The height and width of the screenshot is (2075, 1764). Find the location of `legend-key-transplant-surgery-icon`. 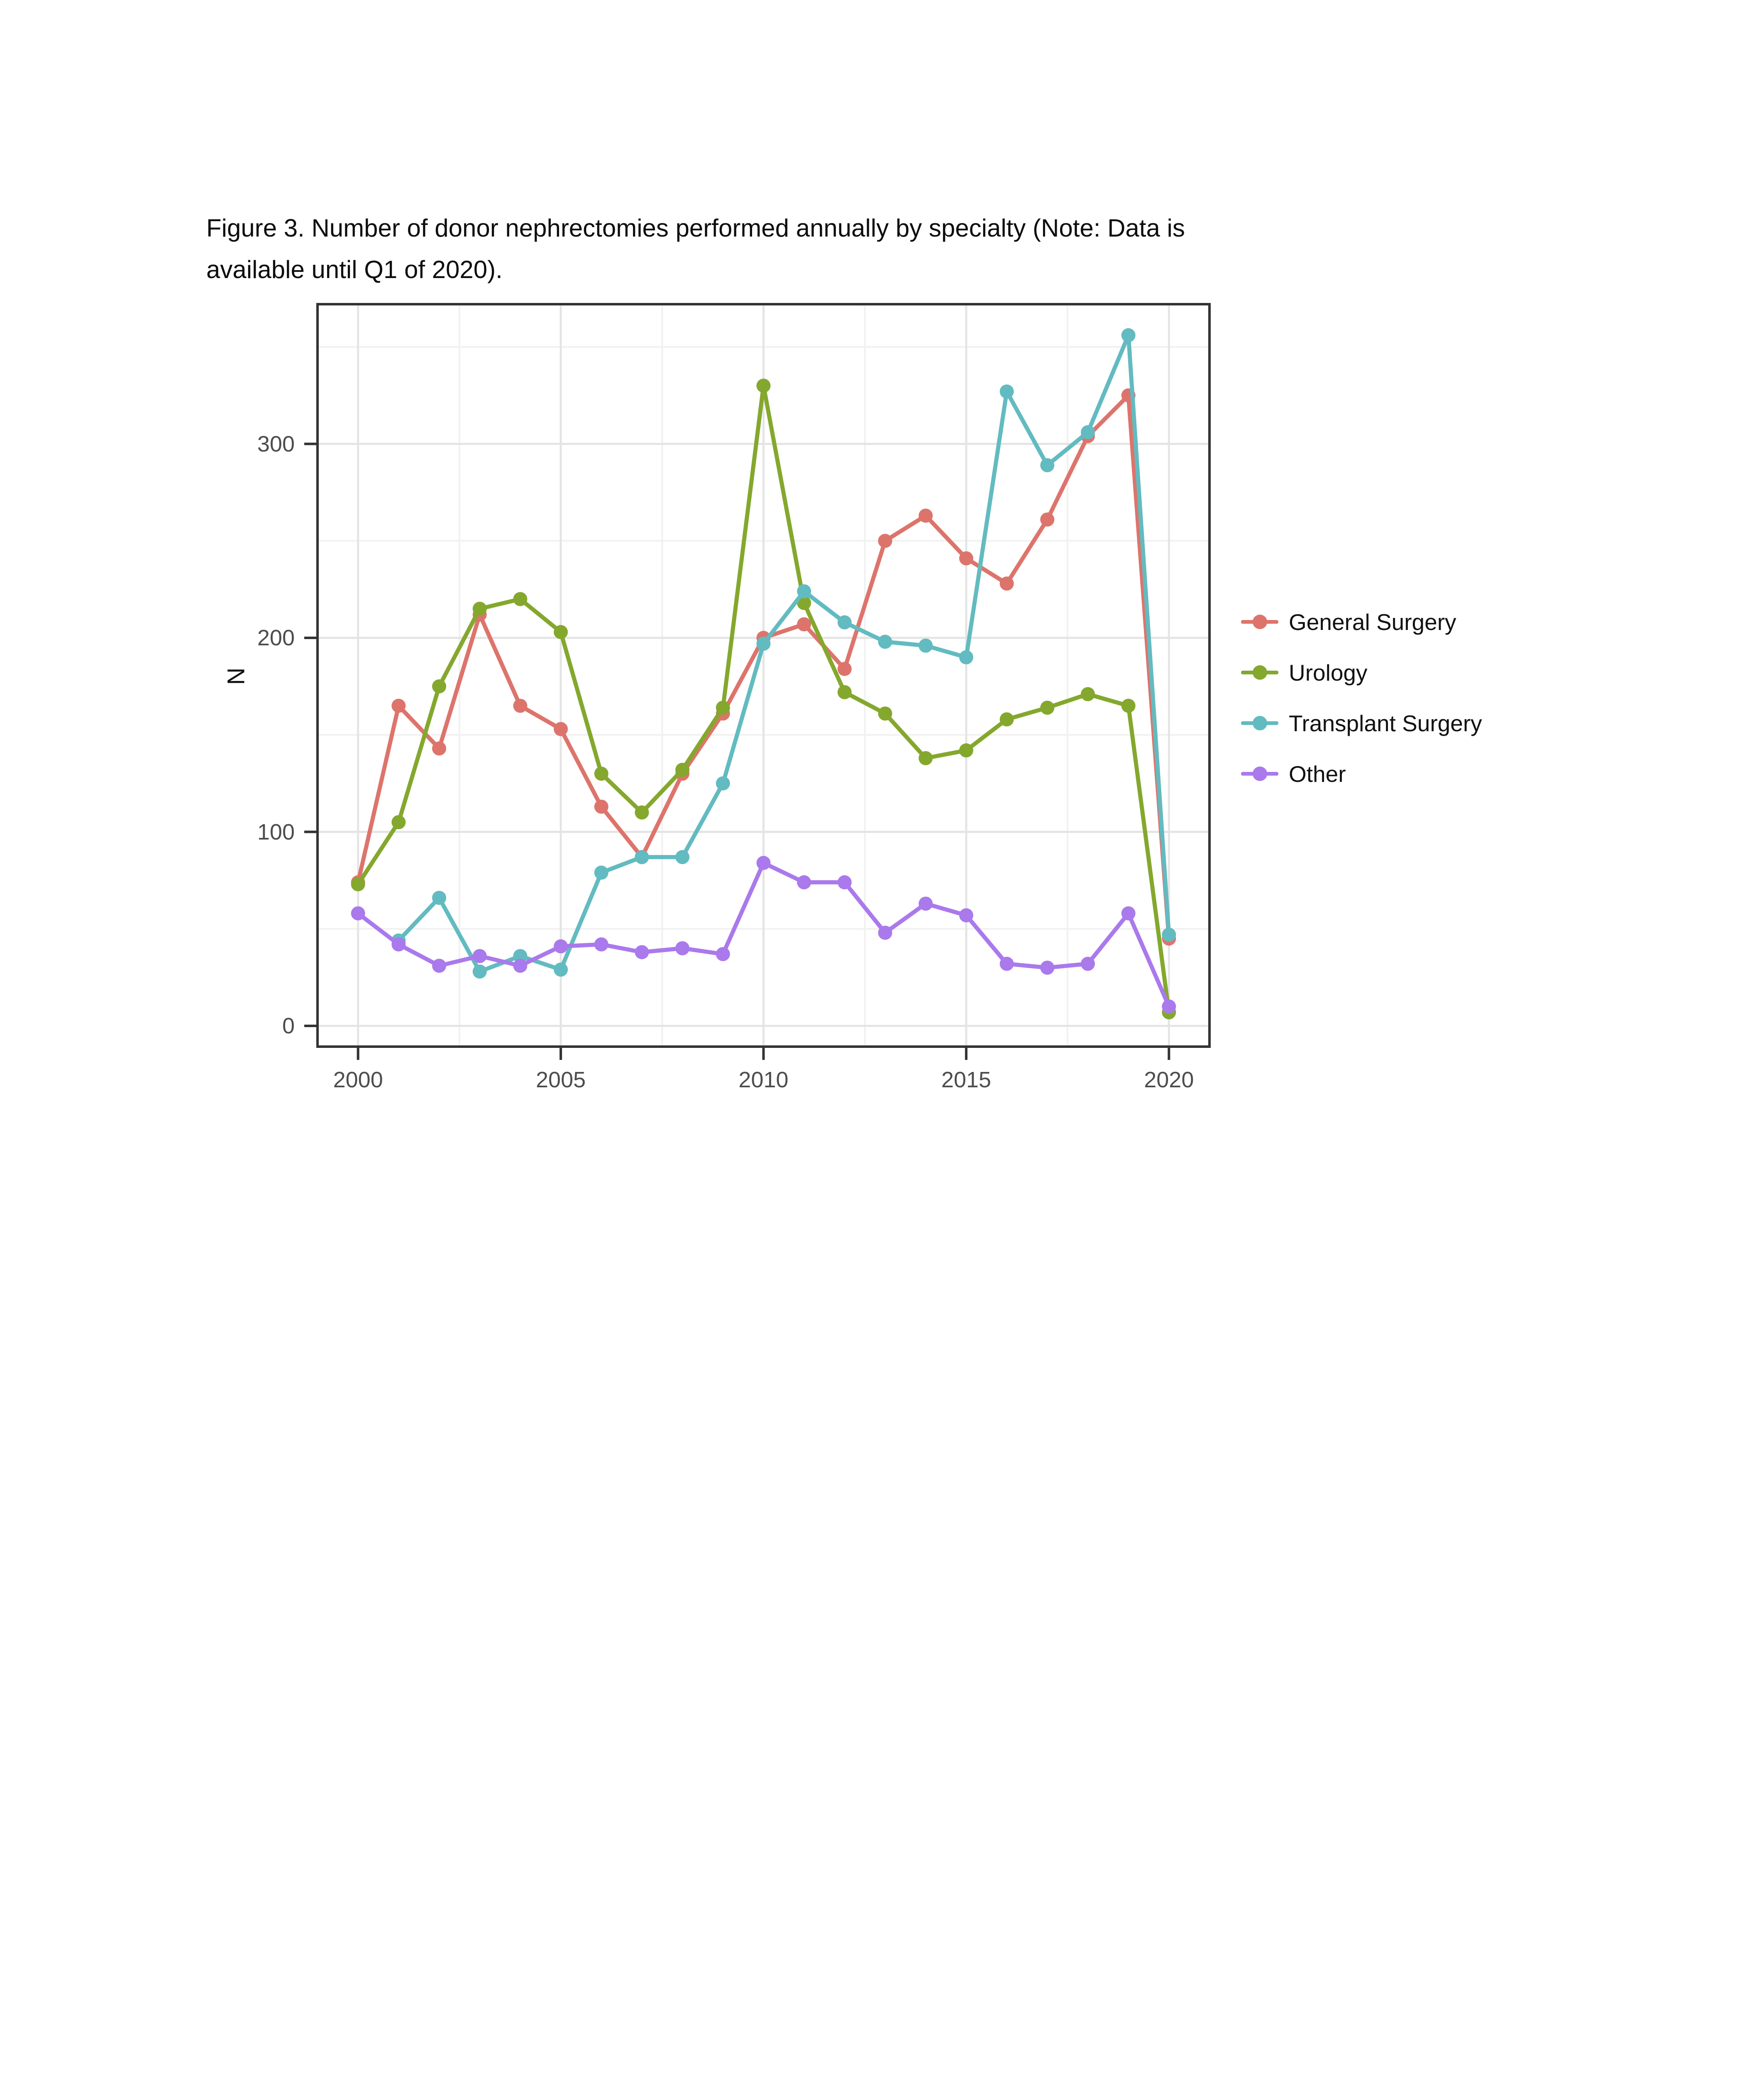

legend-key-transplant-surgery-icon is located at coordinates (1259, 723).